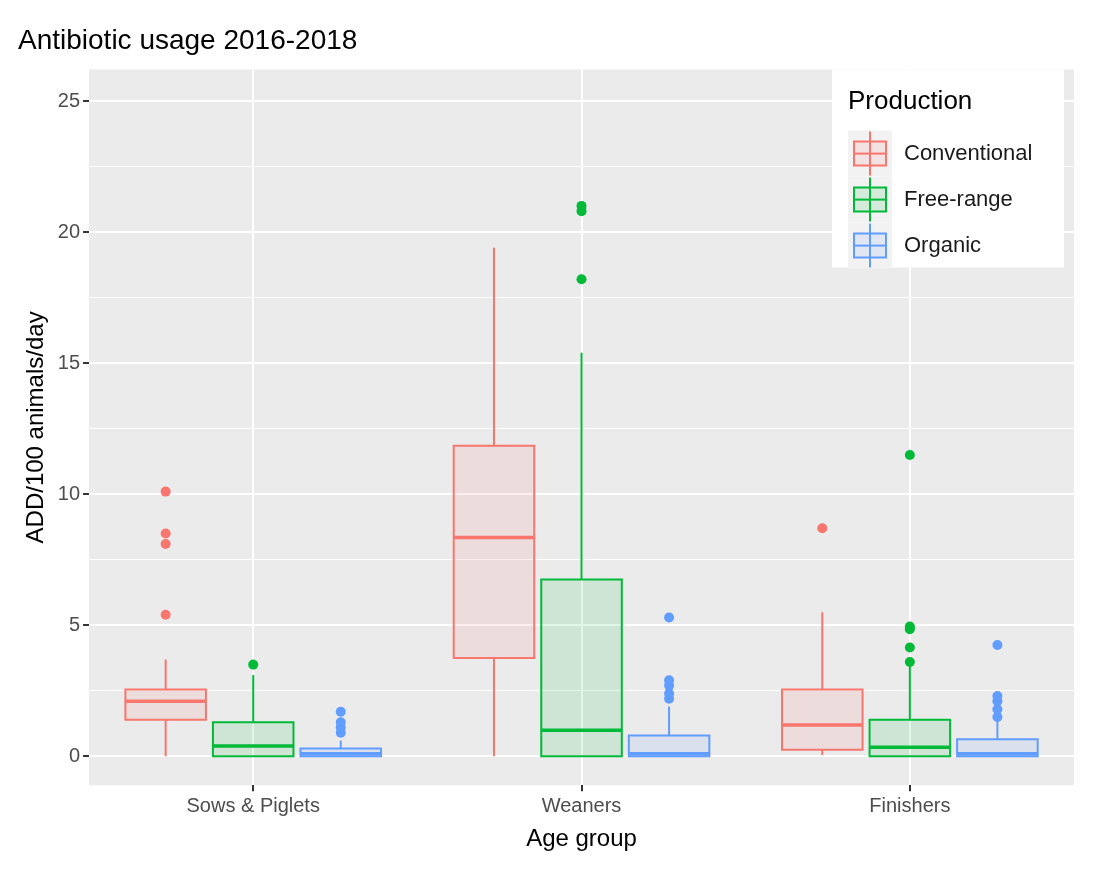 This screenshot has width=1114, height=878. I want to click on legend-label: Free-range, so click(958, 198).